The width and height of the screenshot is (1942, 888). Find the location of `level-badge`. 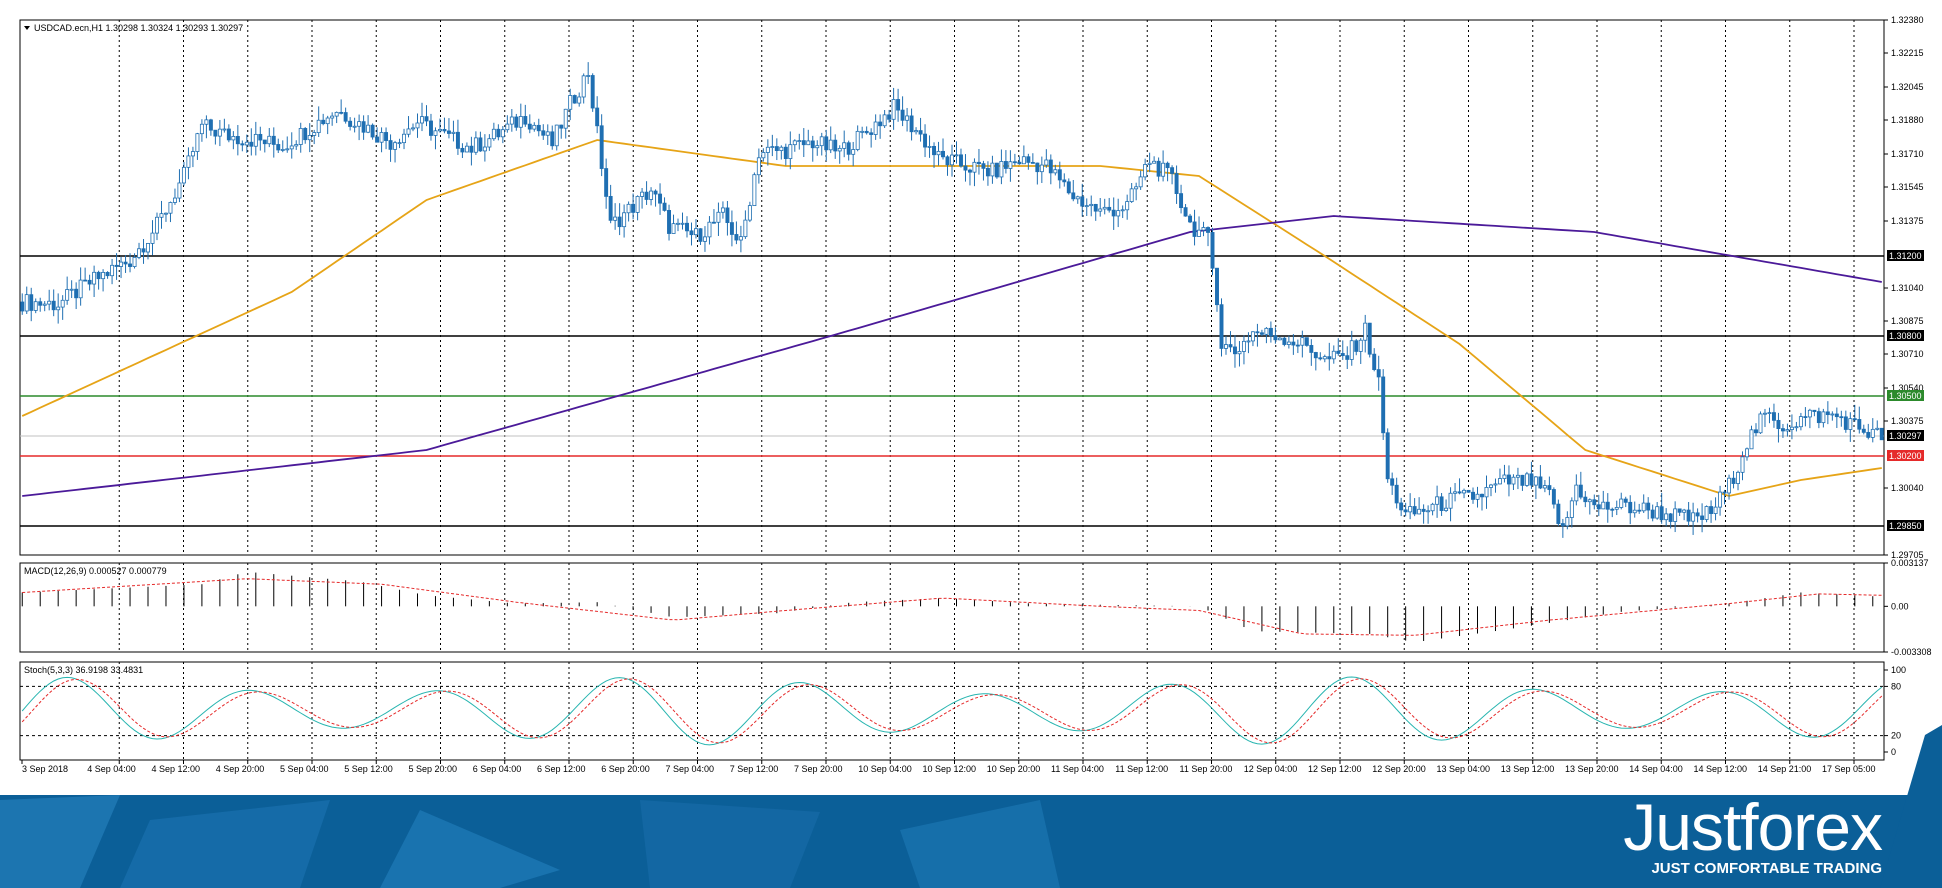

level-badge is located at coordinates (1905, 335).